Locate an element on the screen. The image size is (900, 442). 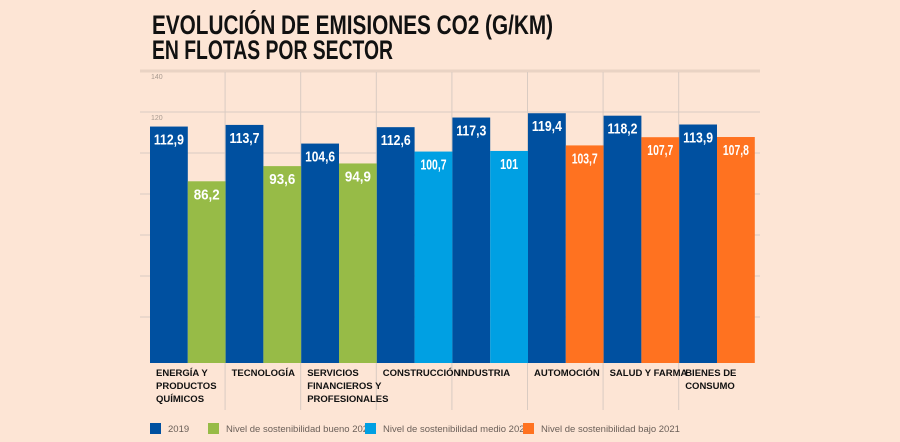
legend-label-low: Nivel de sostenibilidad bajo 2021 is located at coordinates (610, 429).